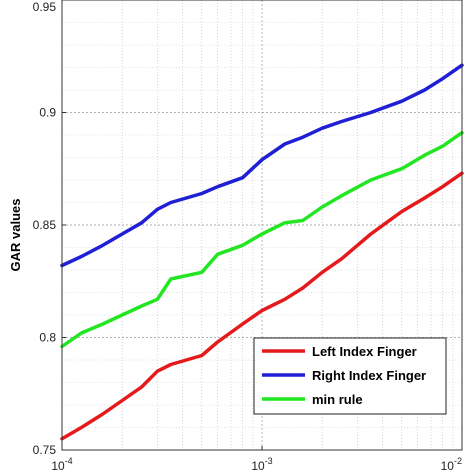 This screenshot has height=474, width=474. I want to click on y-axis-ticks: 0.75 0.8 0.85 0.9 0.95, so click(49, 228).